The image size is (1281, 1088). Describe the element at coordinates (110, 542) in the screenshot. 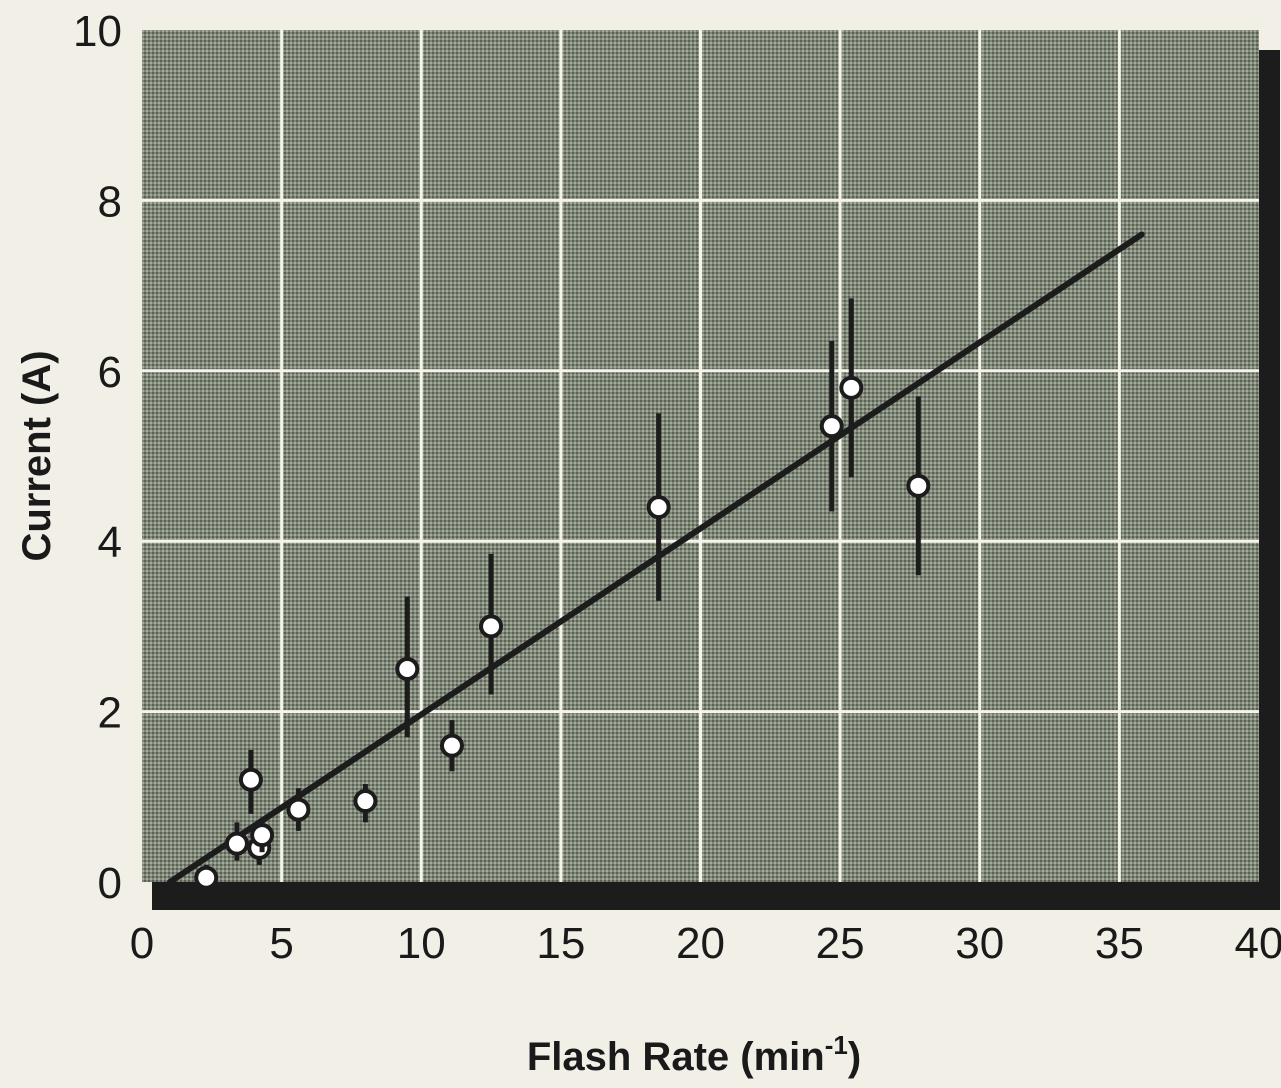

I see `y-tick-label: 4` at that location.